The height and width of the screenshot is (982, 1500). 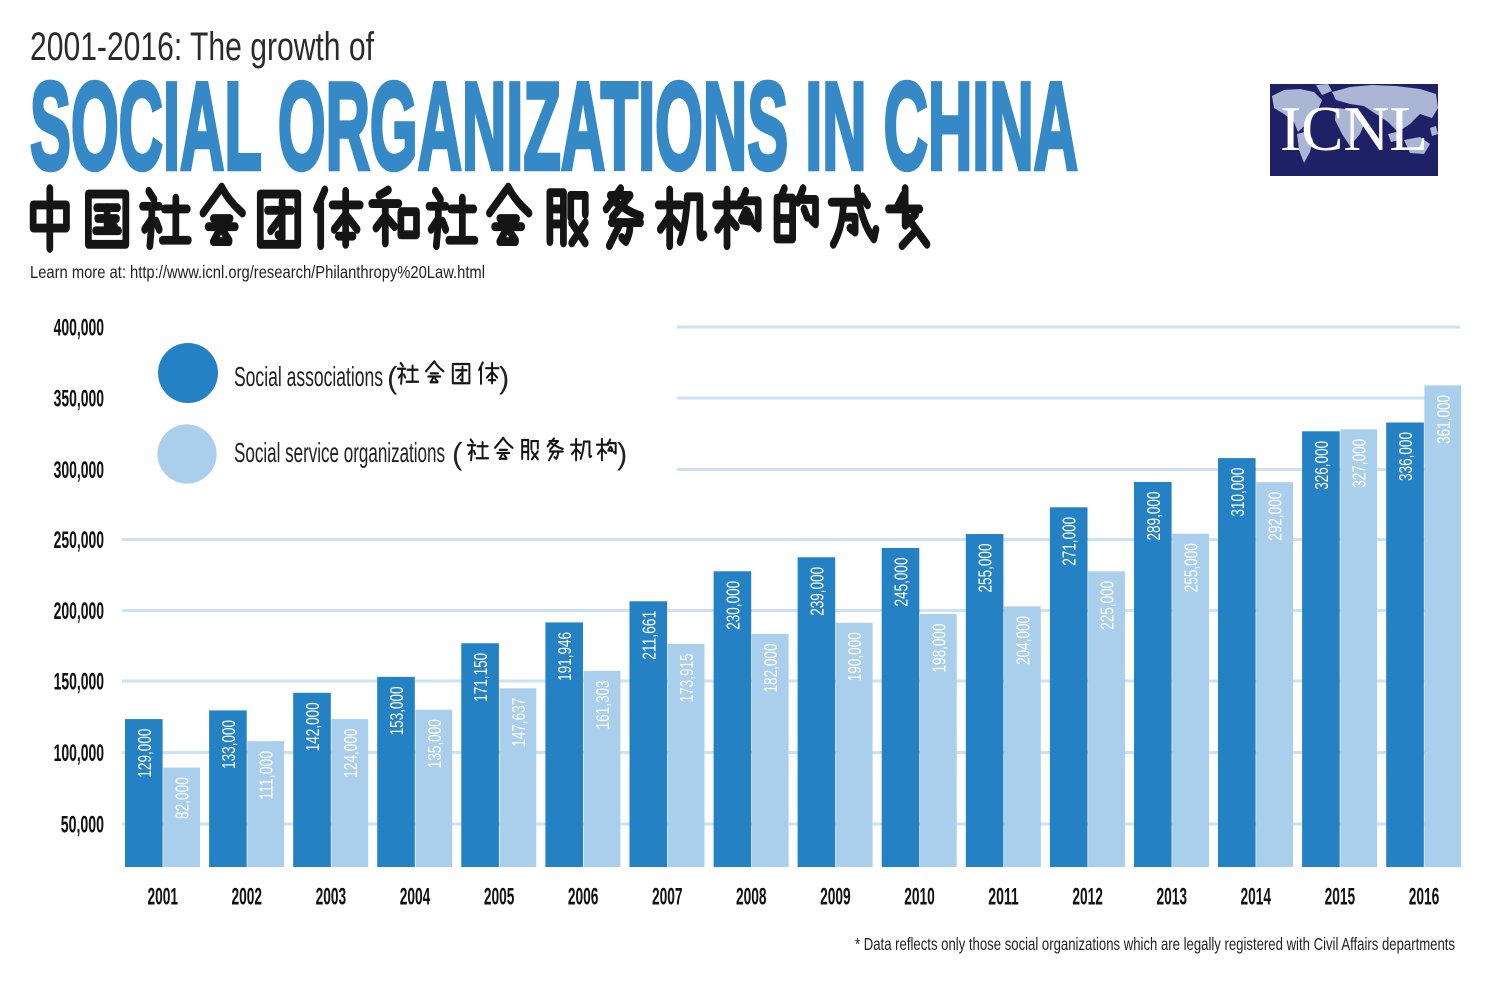 I want to click on svg-text: 211,661, so click(x=649, y=635).